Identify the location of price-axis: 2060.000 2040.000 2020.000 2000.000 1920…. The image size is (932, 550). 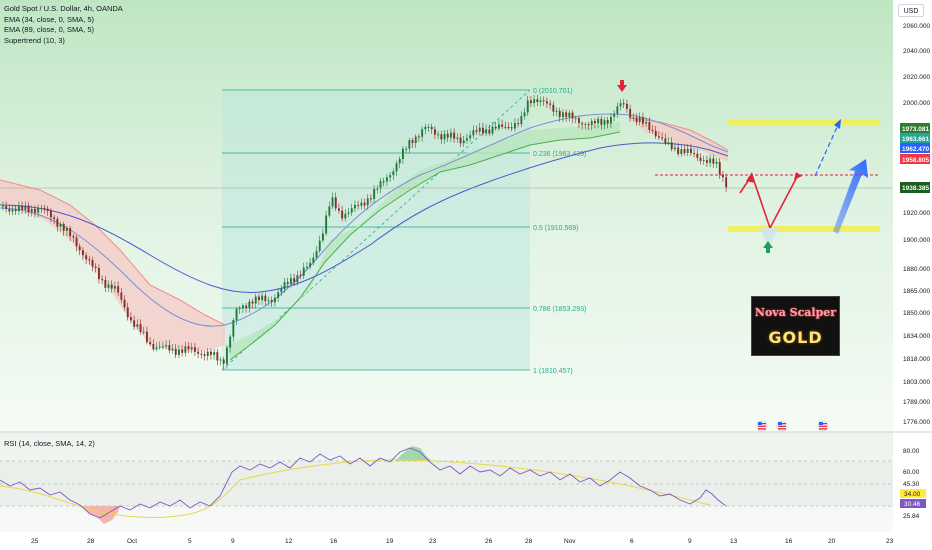
(916, 224).